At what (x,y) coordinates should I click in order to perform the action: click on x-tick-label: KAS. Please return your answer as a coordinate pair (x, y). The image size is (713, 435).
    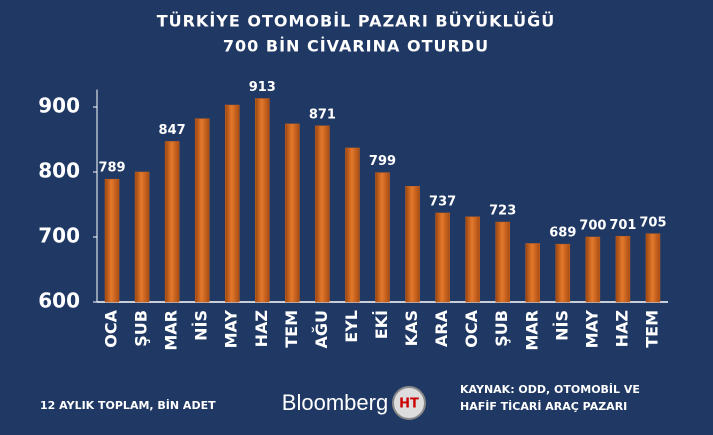
    Looking at the image, I should click on (411, 328).